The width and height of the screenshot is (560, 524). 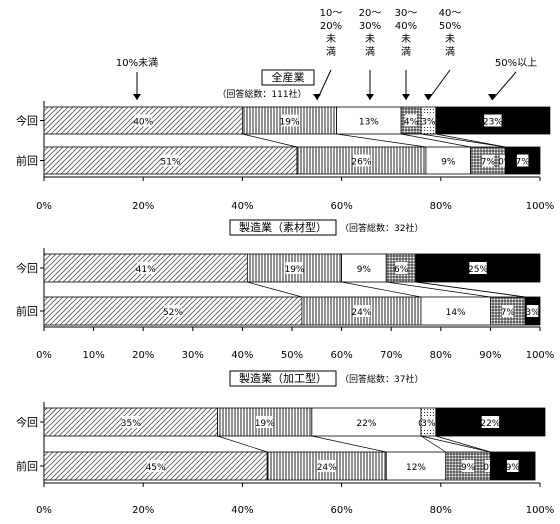 I want to click on legend-label: 10～, so click(x=331, y=13).